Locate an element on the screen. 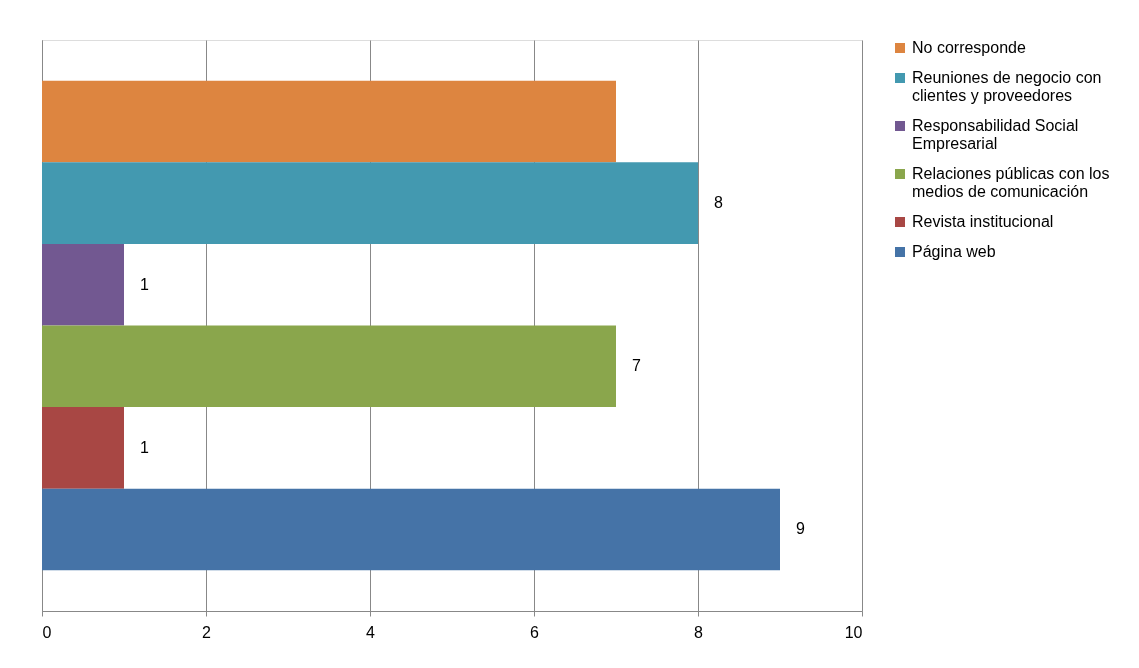 This screenshot has width=1139, height=668. legend-label: Reuniones de negocio con clientes y proveedores is located at coordinates (1007, 86).